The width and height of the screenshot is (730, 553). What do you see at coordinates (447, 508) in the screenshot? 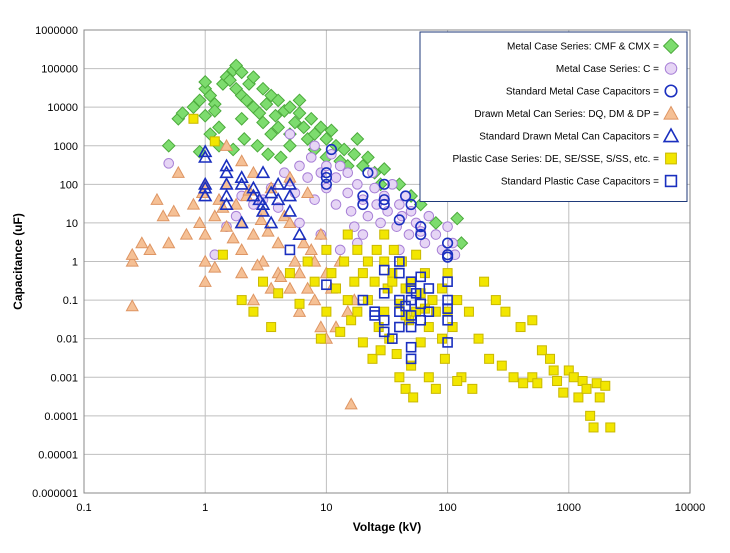
I see `x-tick-label: 100` at bounding box center [447, 508].